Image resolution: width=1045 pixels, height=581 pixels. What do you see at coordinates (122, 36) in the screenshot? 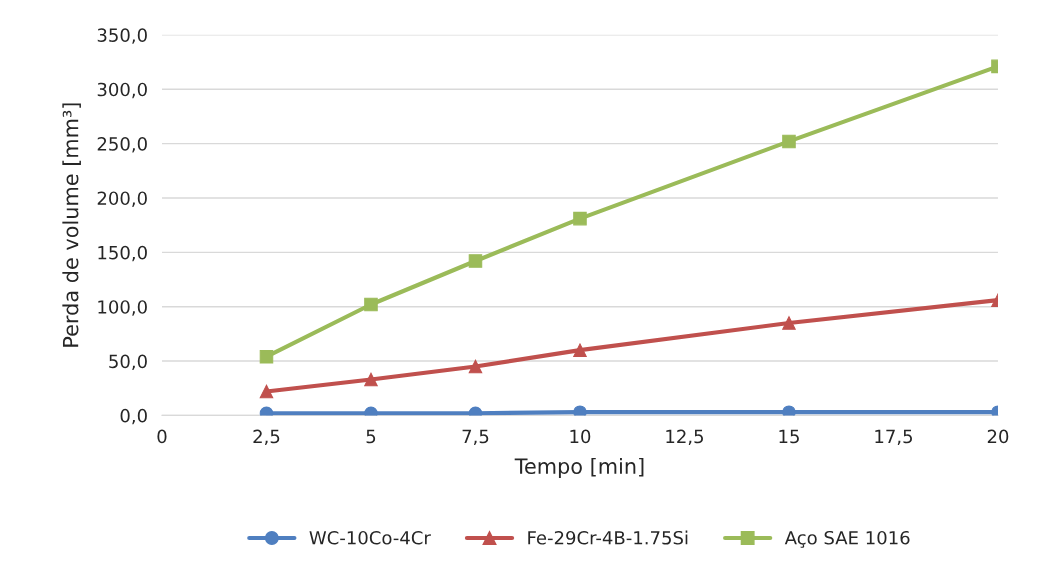
I see `y-tick-label: 350,0` at bounding box center [122, 36].